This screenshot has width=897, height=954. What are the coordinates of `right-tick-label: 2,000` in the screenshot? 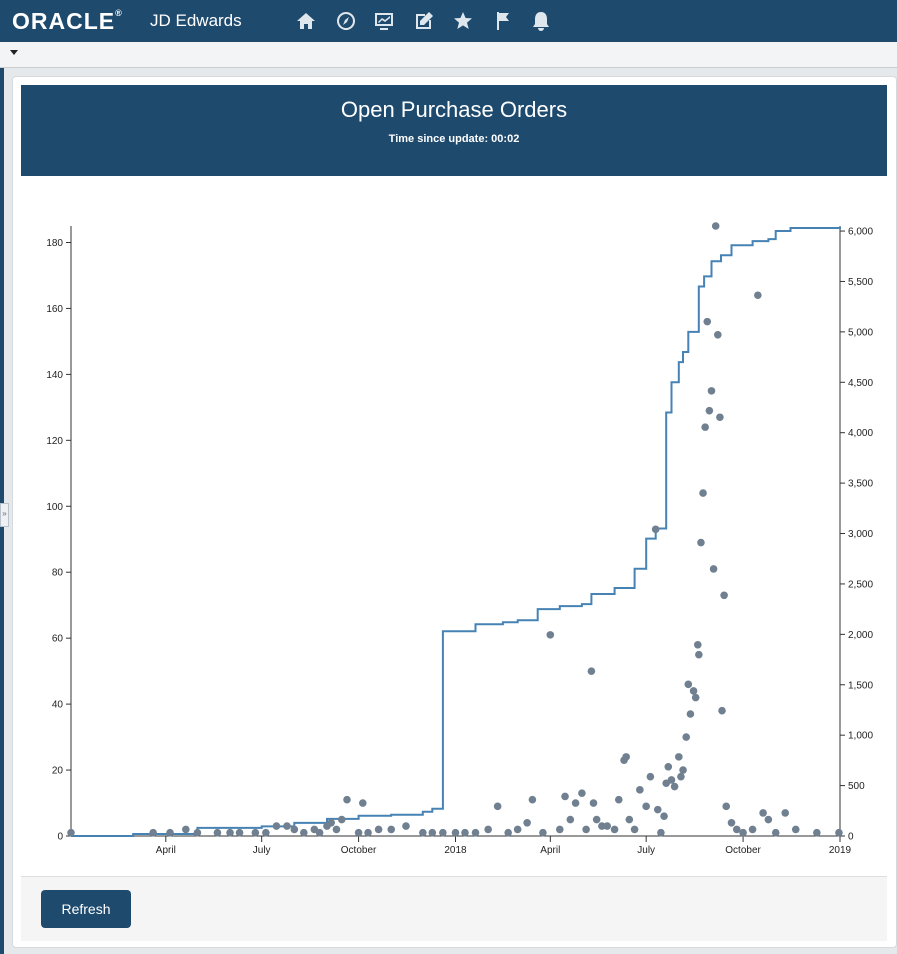 It's located at (860, 635).